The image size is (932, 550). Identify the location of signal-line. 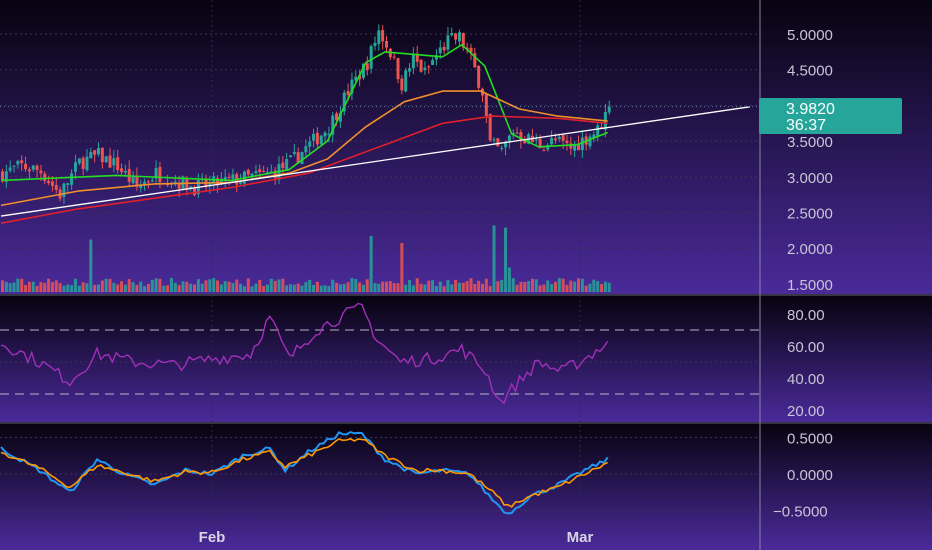
(304, 472).